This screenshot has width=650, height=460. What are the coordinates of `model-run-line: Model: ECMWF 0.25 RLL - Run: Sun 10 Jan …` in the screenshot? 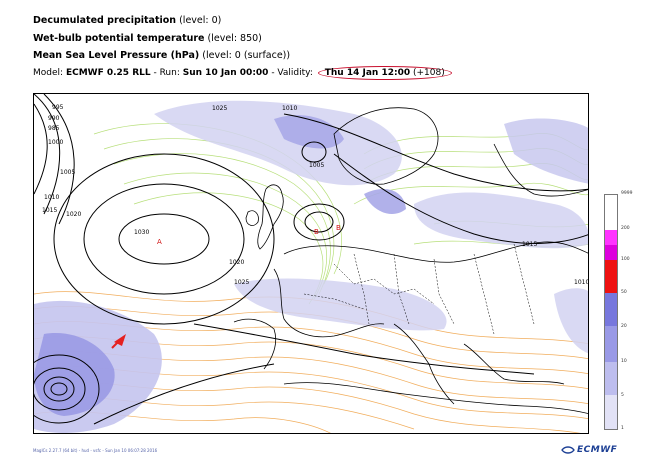 It's located at (242, 73).